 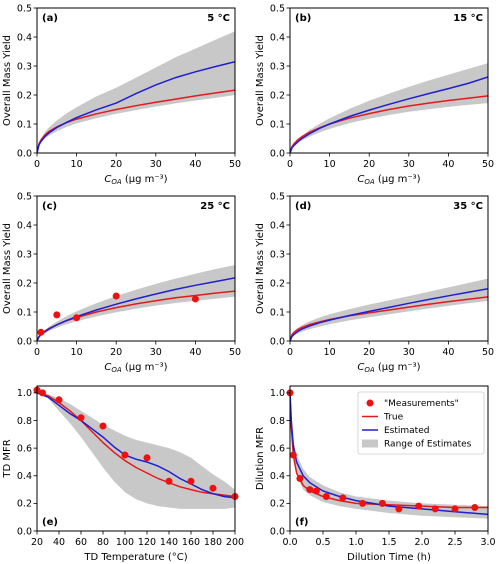 What do you see at coordinates (135, 557) in the screenshot?
I see `x-axis-label: TD Temperature (°C)` at bounding box center [135, 557].